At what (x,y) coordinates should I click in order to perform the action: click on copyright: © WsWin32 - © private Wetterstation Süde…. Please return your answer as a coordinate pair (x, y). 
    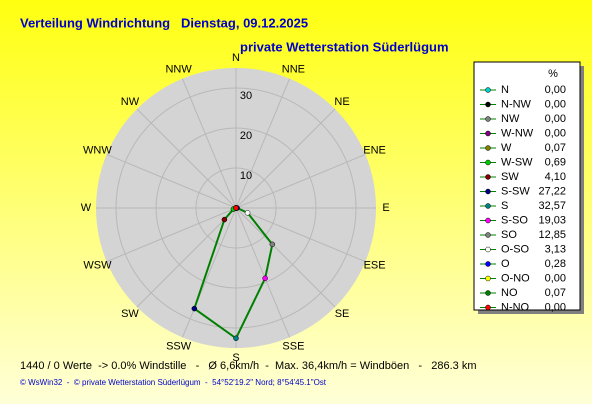
    Looking at the image, I should click on (173, 382).